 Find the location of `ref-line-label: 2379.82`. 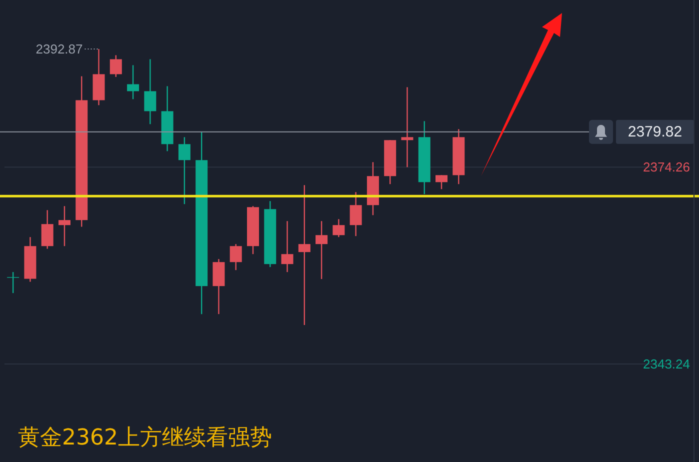

ref-line-label: 2379.82 is located at coordinates (655, 131).